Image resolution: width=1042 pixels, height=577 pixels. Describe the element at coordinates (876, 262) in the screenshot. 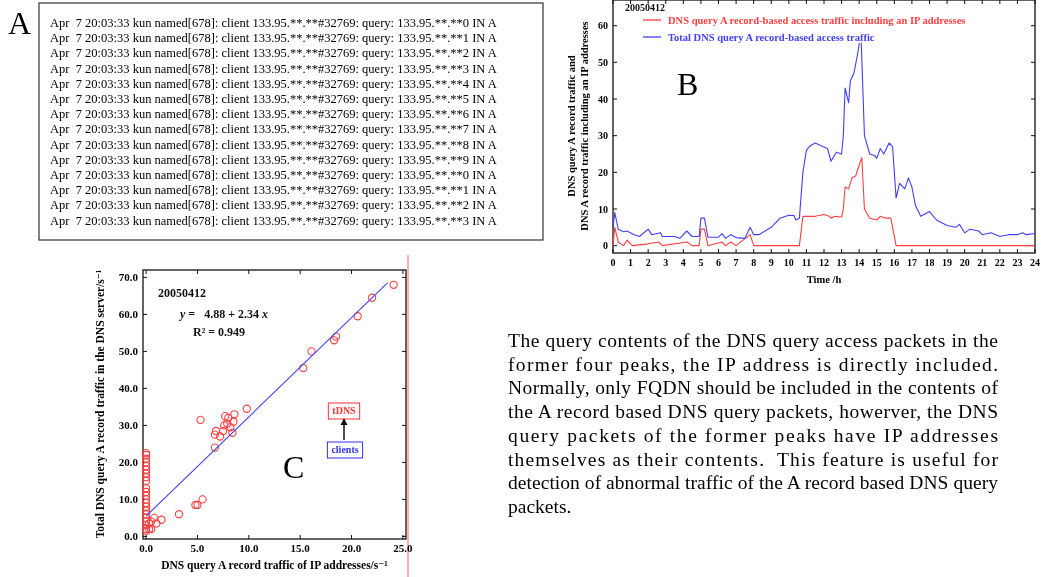

I see `x-tick-label: 15` at that location.